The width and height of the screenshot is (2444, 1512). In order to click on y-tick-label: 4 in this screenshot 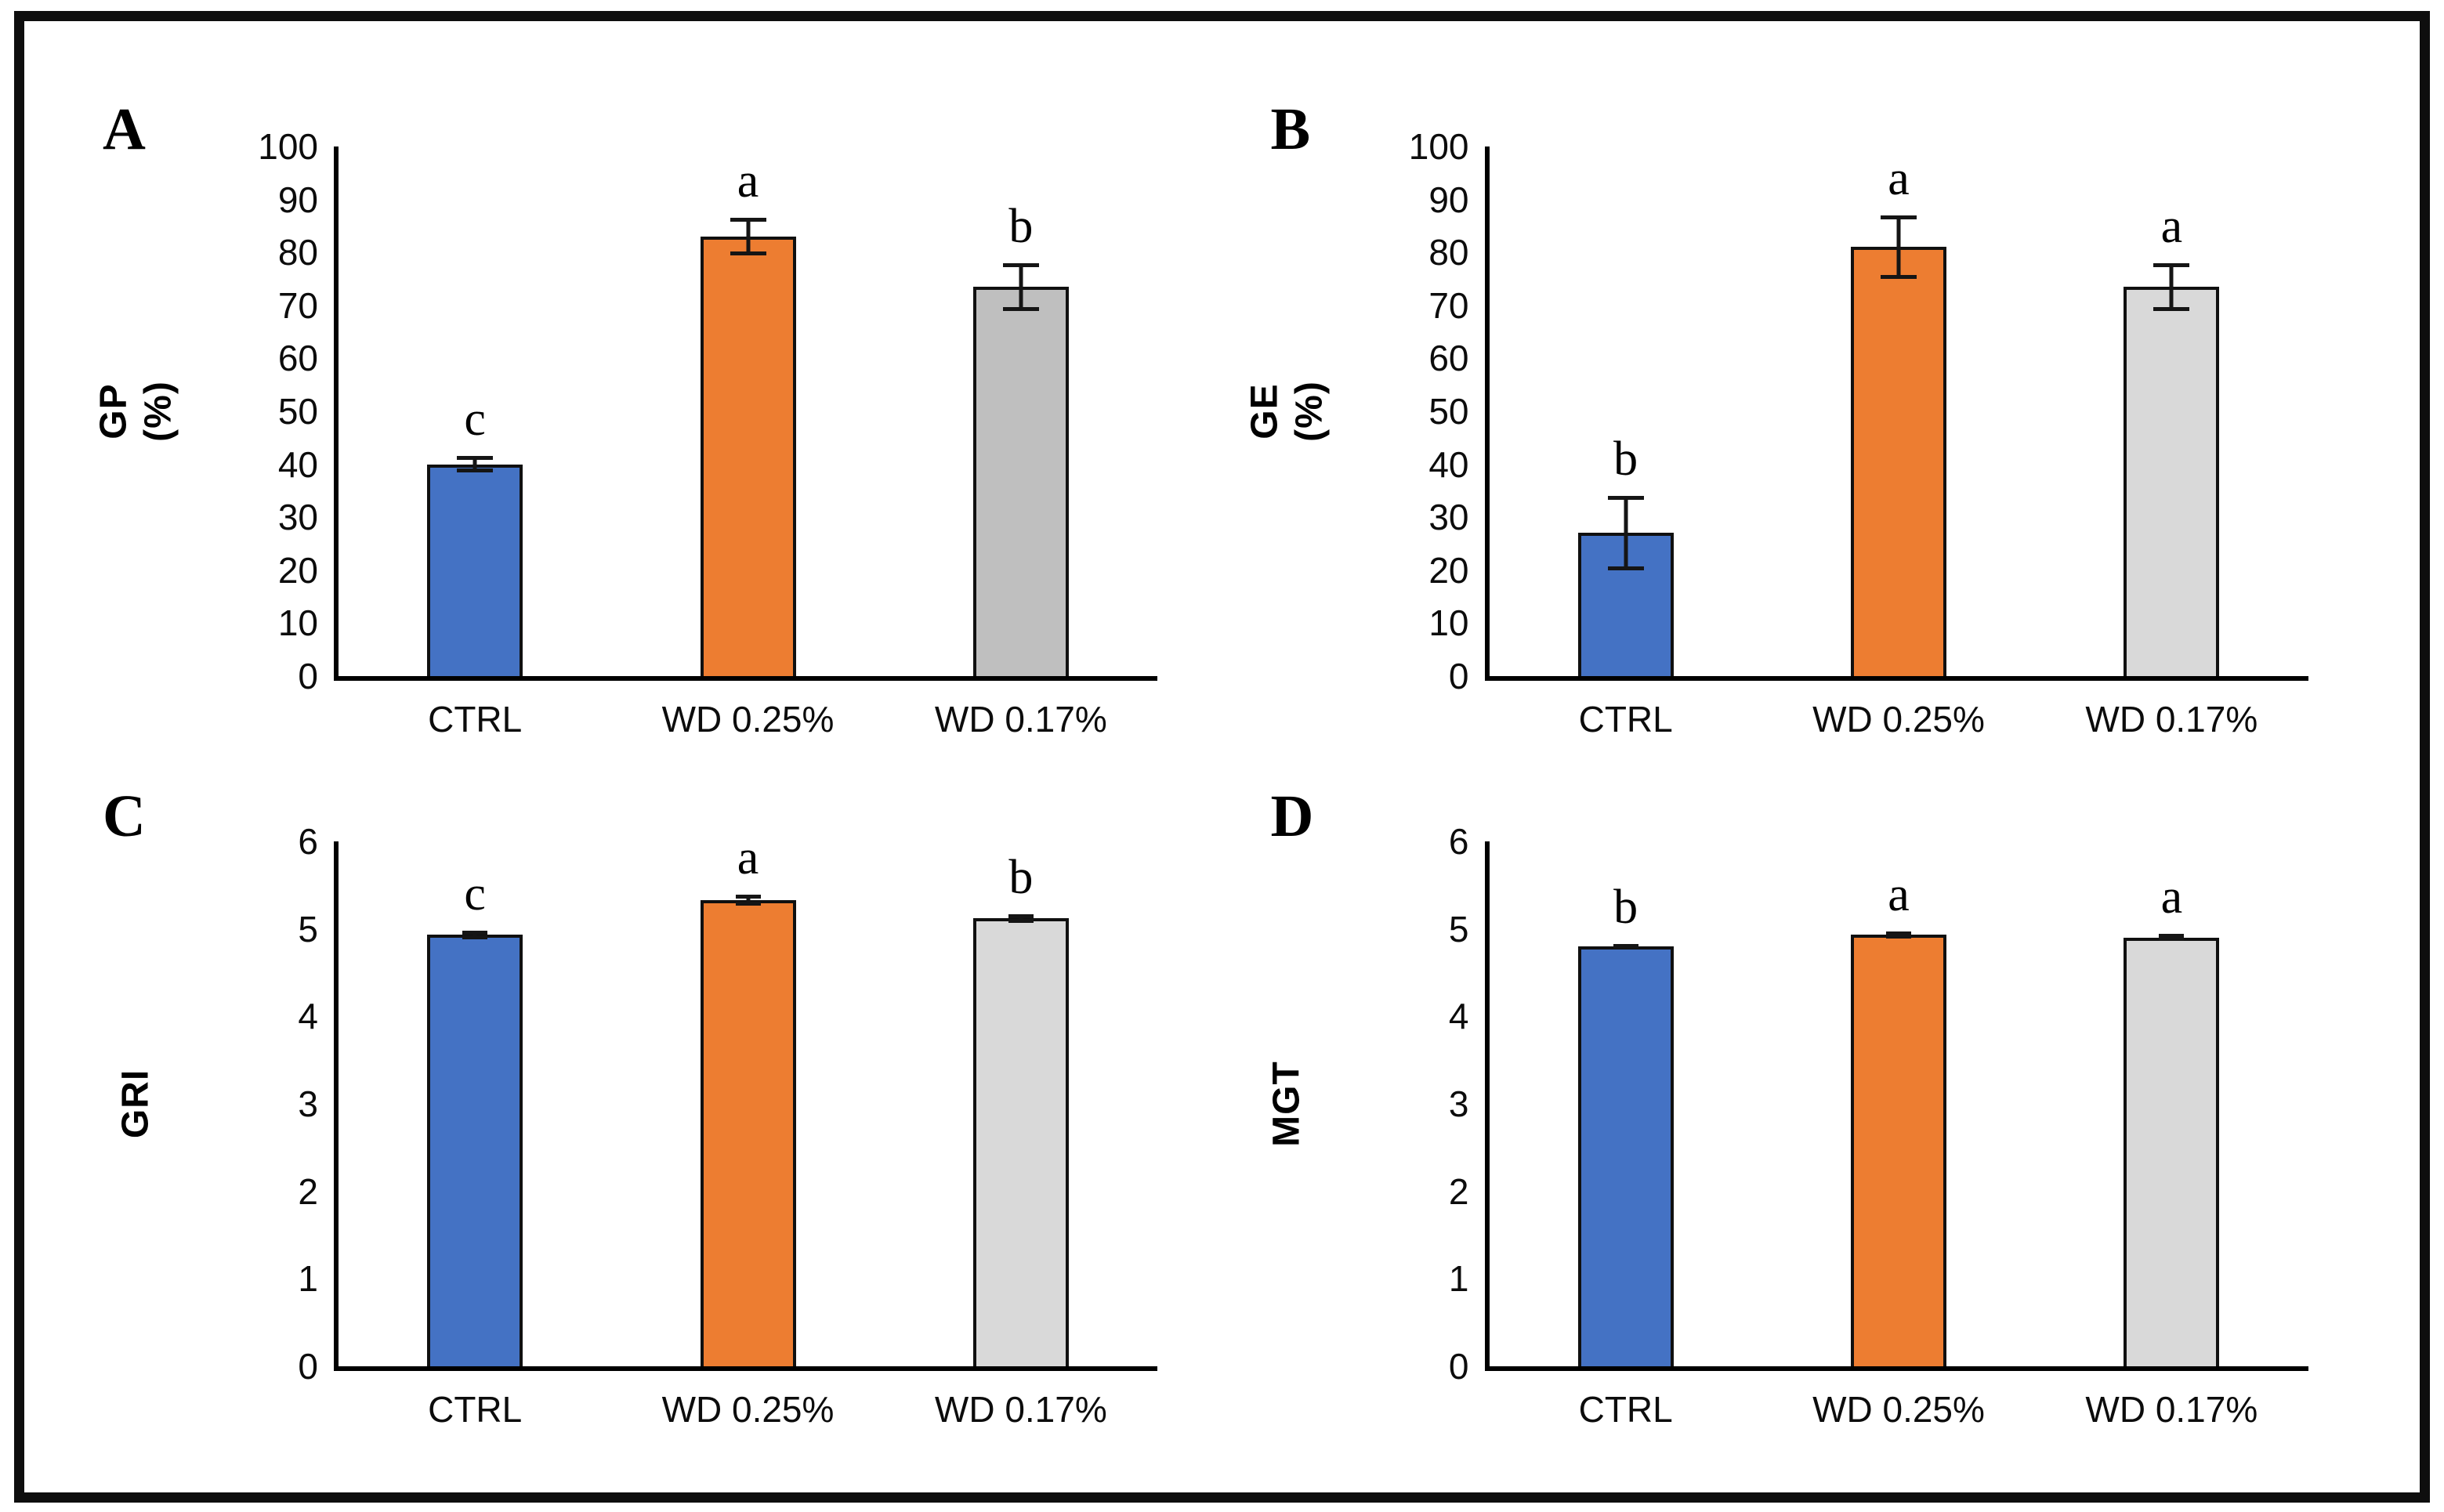, I will do `click(308, 1017)`.